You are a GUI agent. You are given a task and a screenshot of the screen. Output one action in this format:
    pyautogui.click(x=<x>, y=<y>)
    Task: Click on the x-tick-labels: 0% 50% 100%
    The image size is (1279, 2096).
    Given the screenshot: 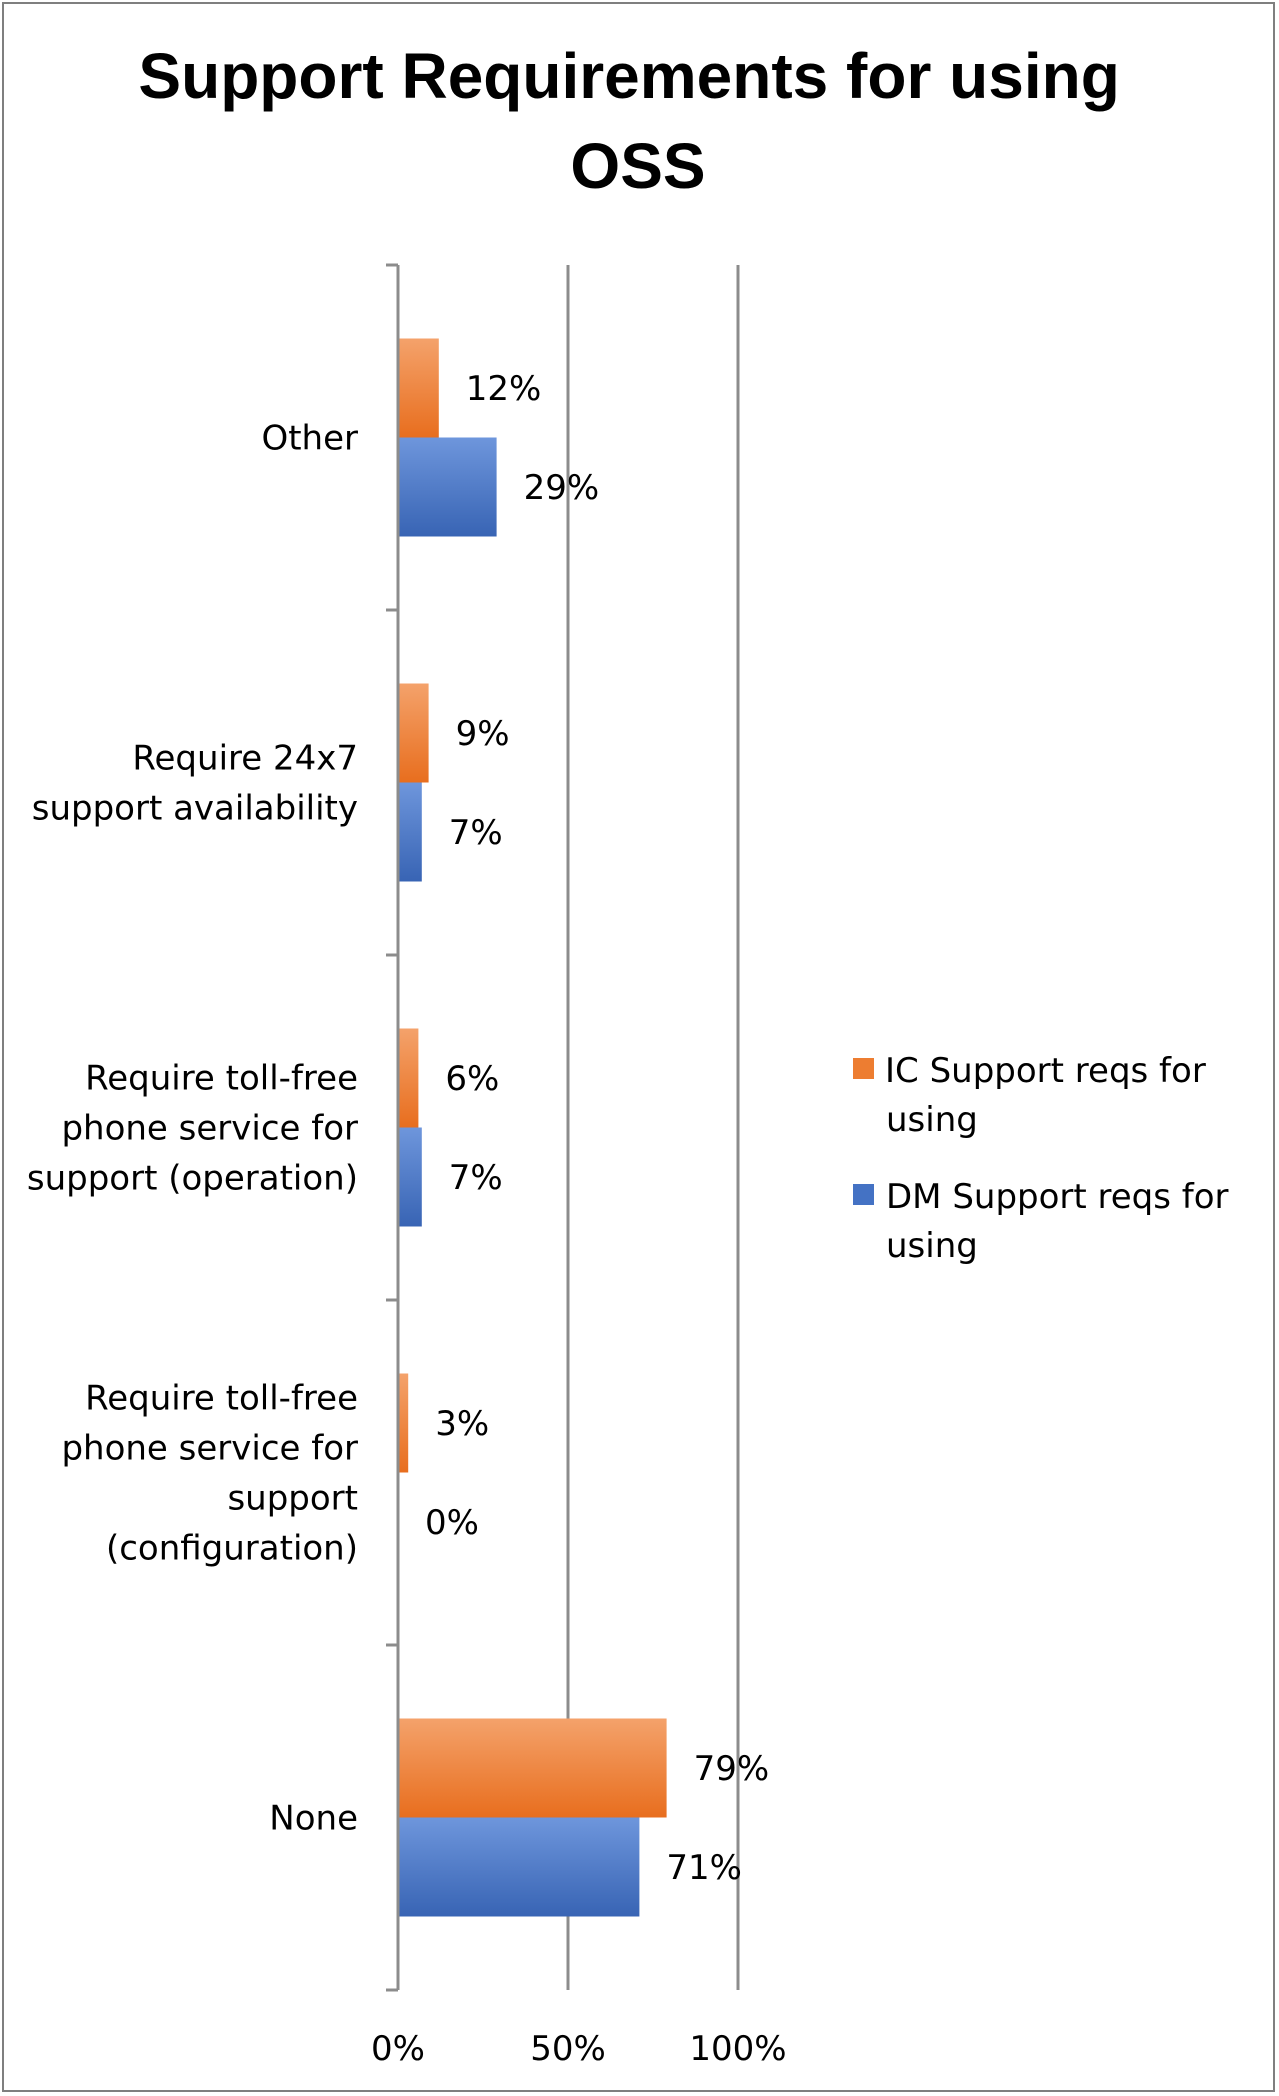 What is the action you would take?
    pyautogui.click(x=579, y=2049)
    